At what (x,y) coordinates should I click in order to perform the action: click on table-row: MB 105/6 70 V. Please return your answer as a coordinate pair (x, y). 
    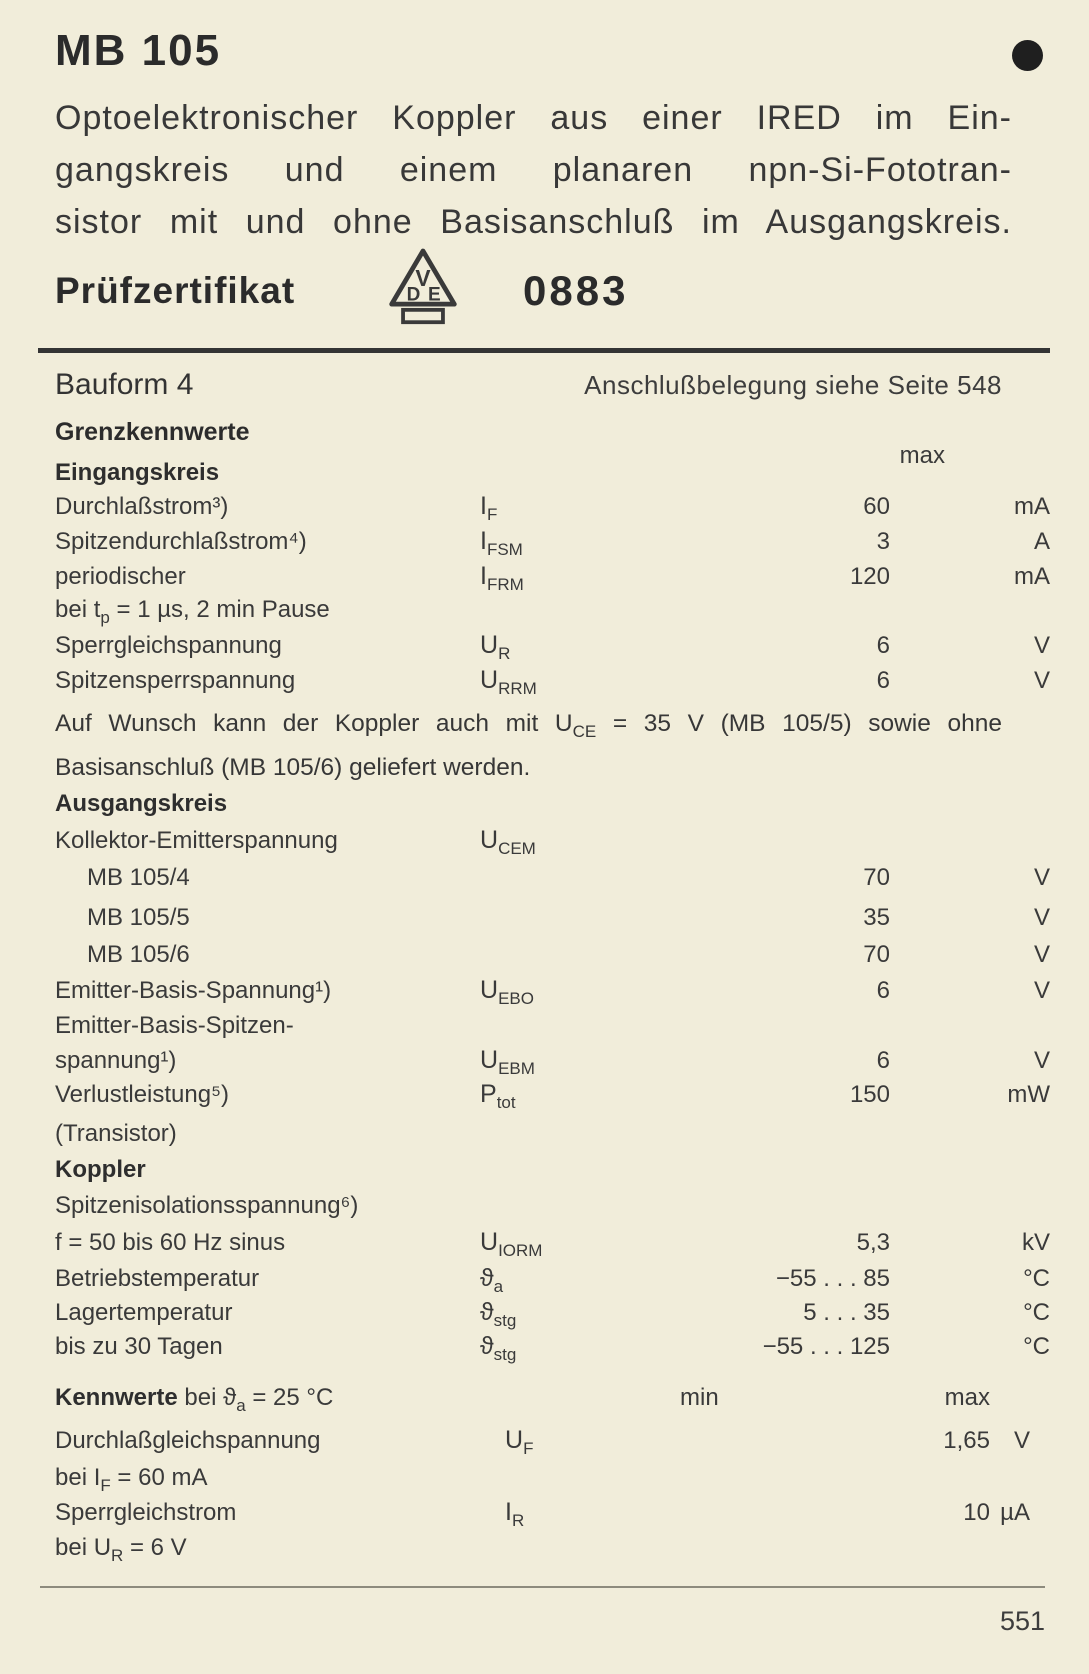
    Looking at the image, I should click on (568, 954).